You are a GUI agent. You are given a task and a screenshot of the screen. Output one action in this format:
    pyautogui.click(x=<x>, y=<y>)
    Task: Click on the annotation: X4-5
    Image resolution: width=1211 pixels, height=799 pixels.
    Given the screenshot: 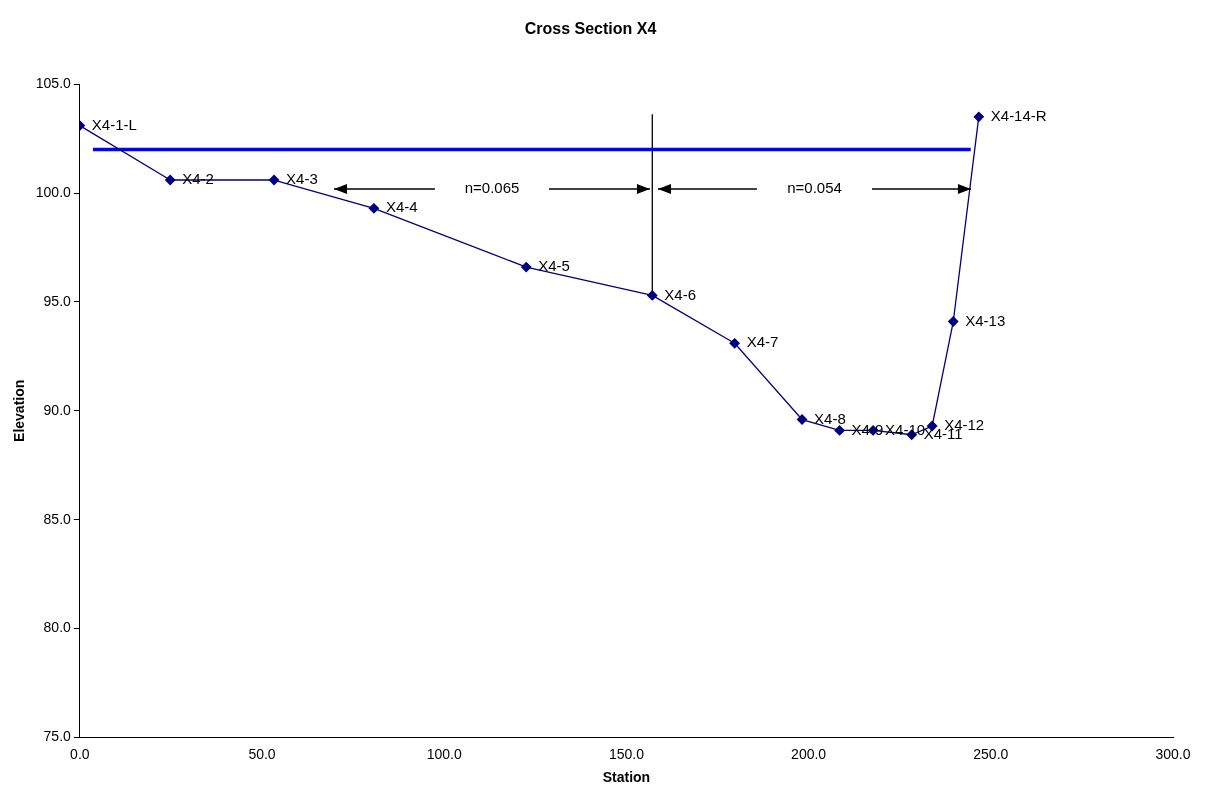 What is the action you would take?
    pyautogui.click(x=554, y=266)
    